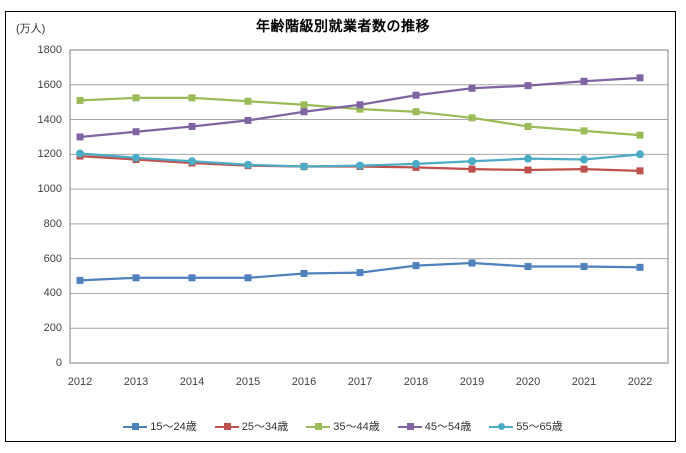 This screenshot has height=453, width=686. I want to click on legend-item-2: 35〜44歳, so click(343, 426).